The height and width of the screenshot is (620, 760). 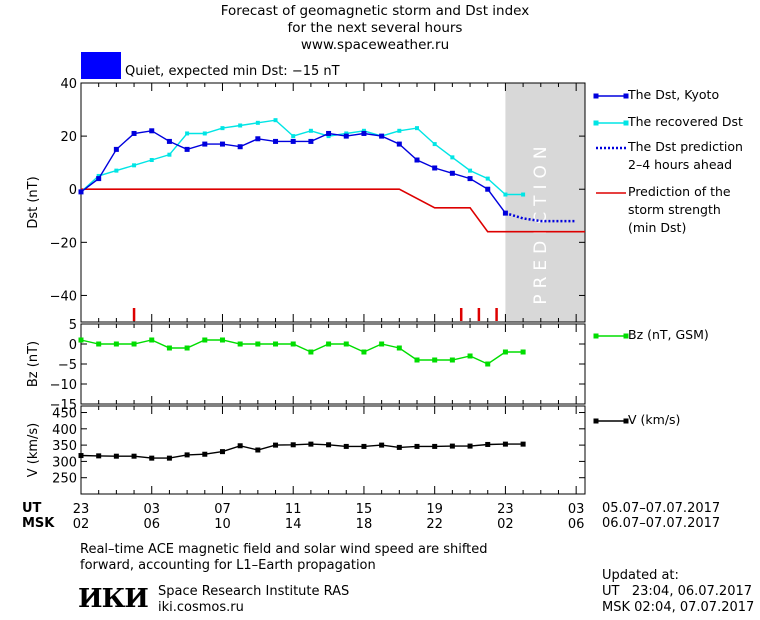 I want to click on ut-axis-label: UT, so click(x=32, y=508).